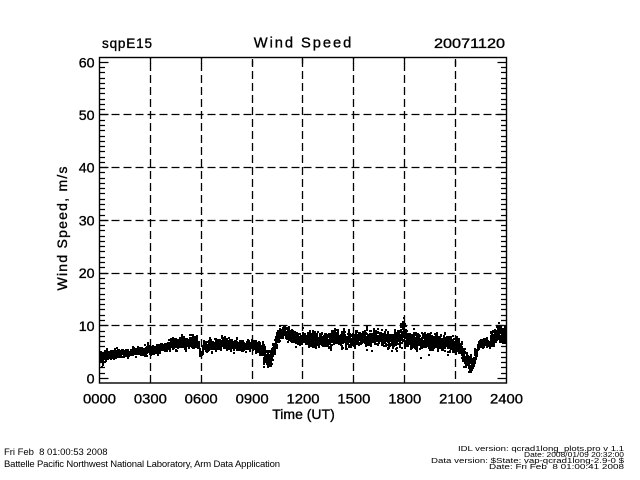 This screenshot has height=480, width=640. I want to click on svg-text: 2400, so click(506, 400).